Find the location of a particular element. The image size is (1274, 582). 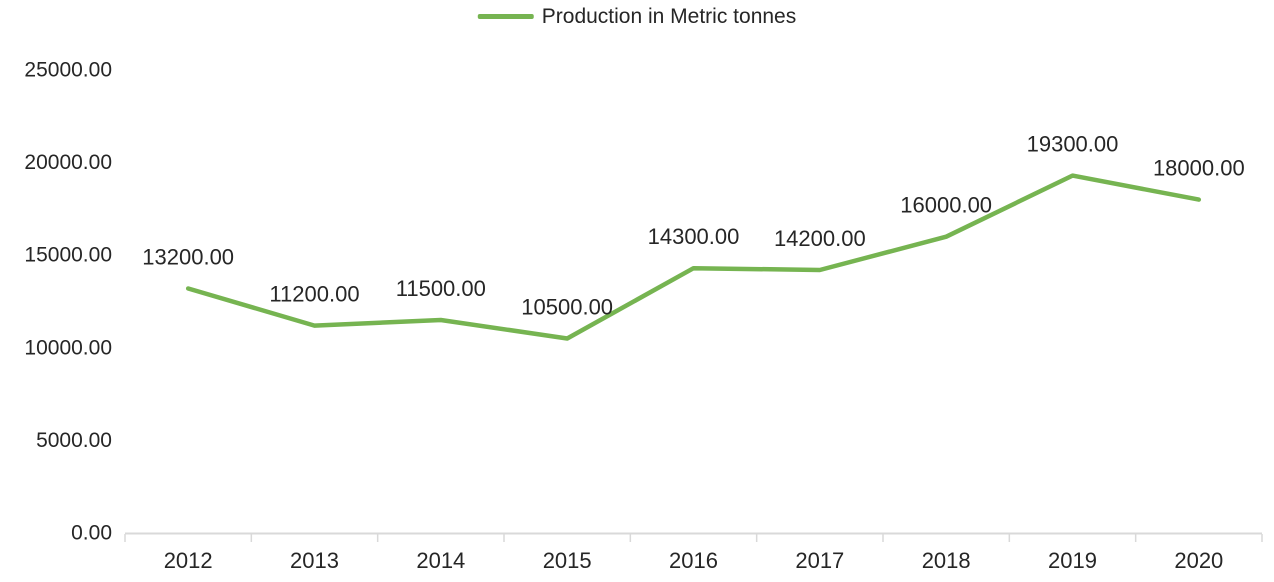

data-label: 14200.00 is located at coordinates (820, 238).